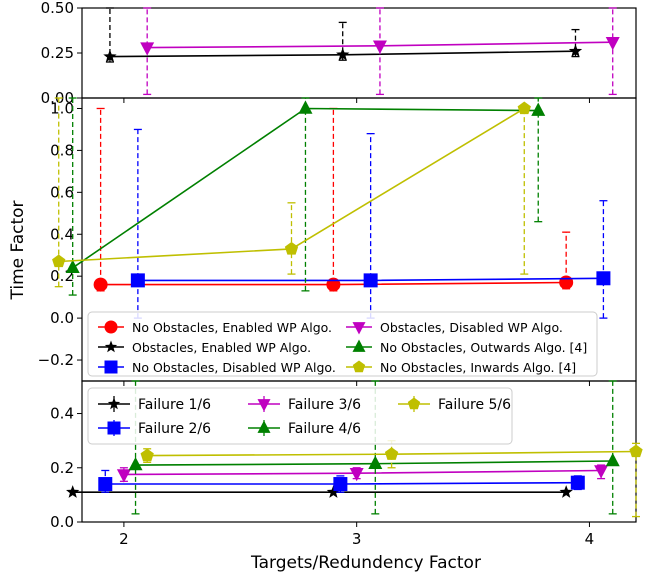 This screenshot has height=579, width=649. I want to click on series-line, so click(362, 472).